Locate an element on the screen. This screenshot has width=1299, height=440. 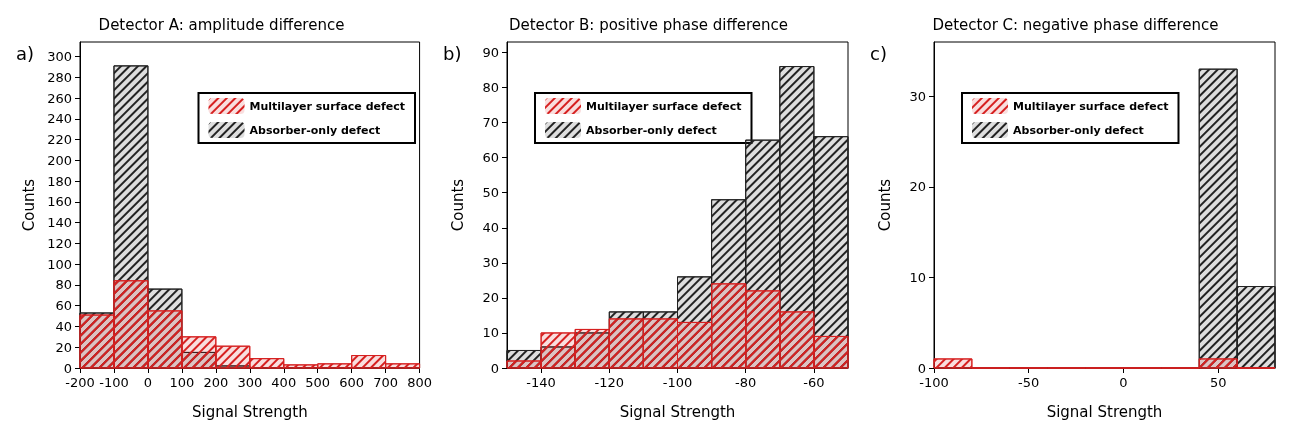
x-tick-label: -140 is located at coordinates (541, 382).